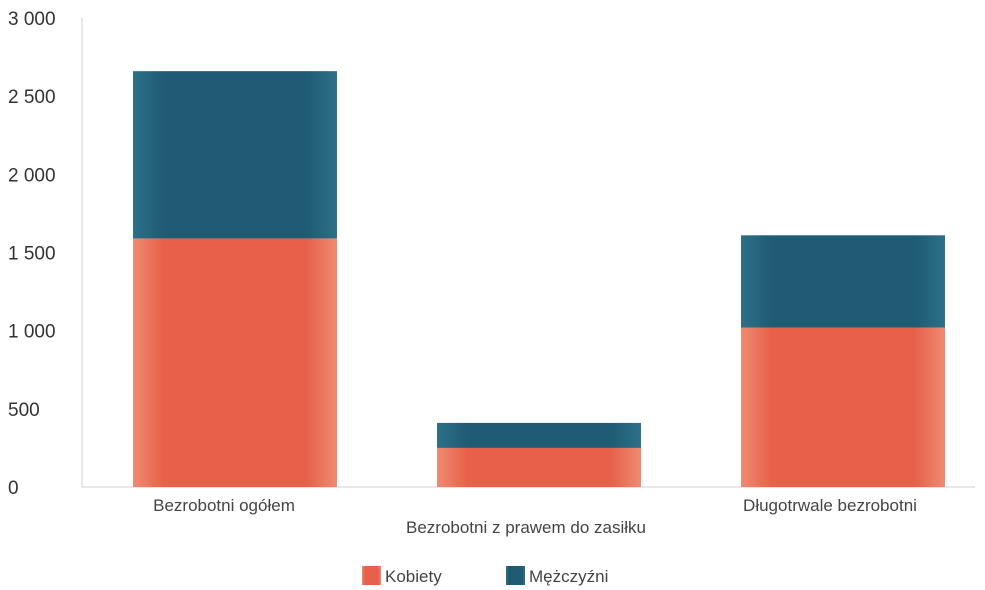  What do you see at coordinates (32, 175) in the screenshot?
I see `y-tick-label: 2 000` at bounding box center [32, 175].